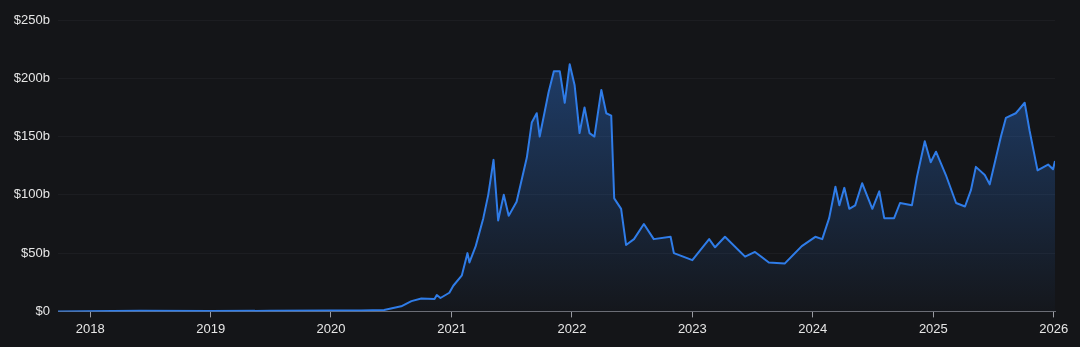  Describe the element at coordinates (572, 328) in the screenshot. I see `x-tick-label: 2022` at that location.